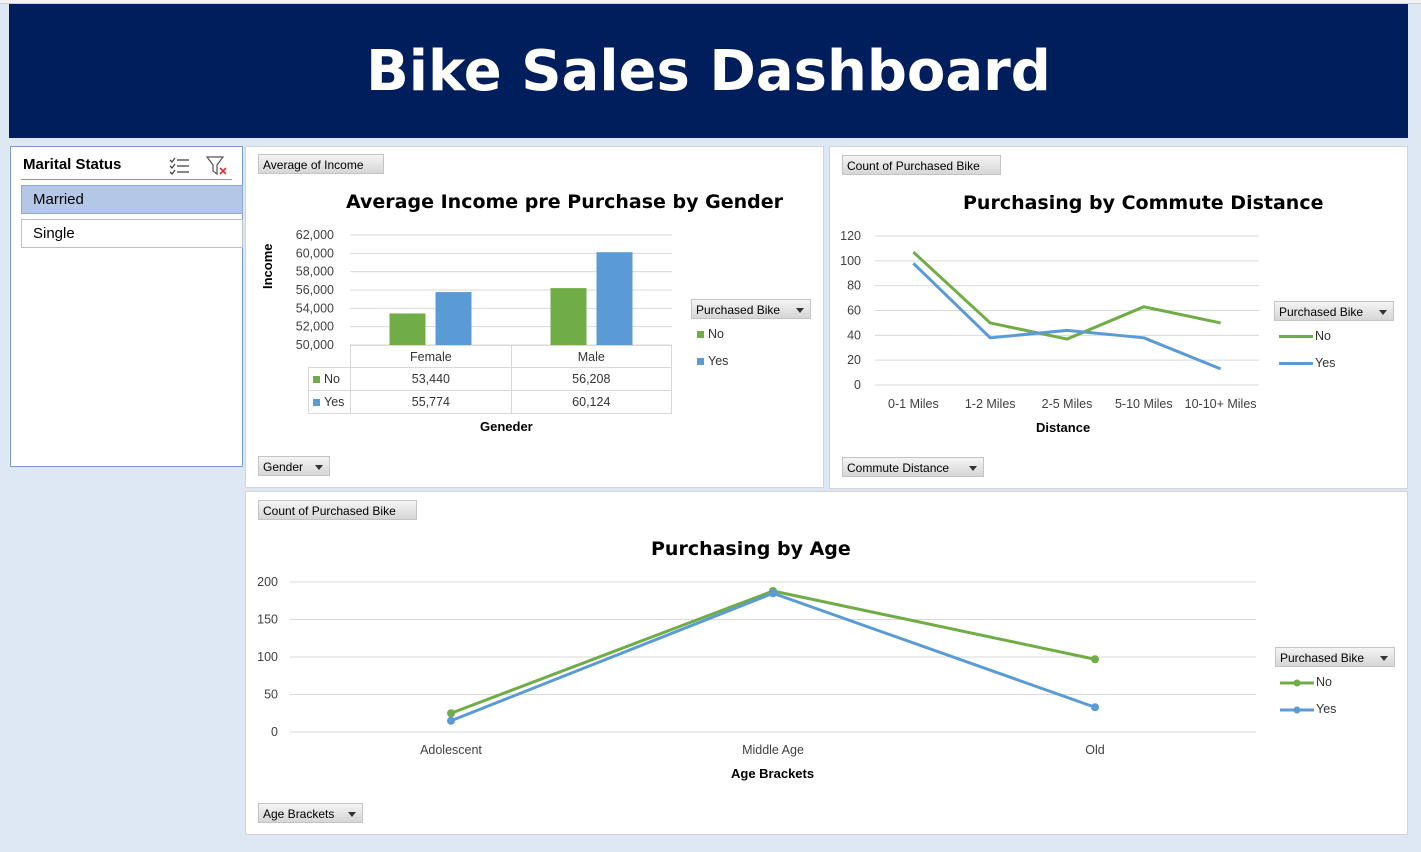  What do you see at coordinates (614, 298) in the screenshot?
I see `bar-yes-male` at bounding box center [614, 298].